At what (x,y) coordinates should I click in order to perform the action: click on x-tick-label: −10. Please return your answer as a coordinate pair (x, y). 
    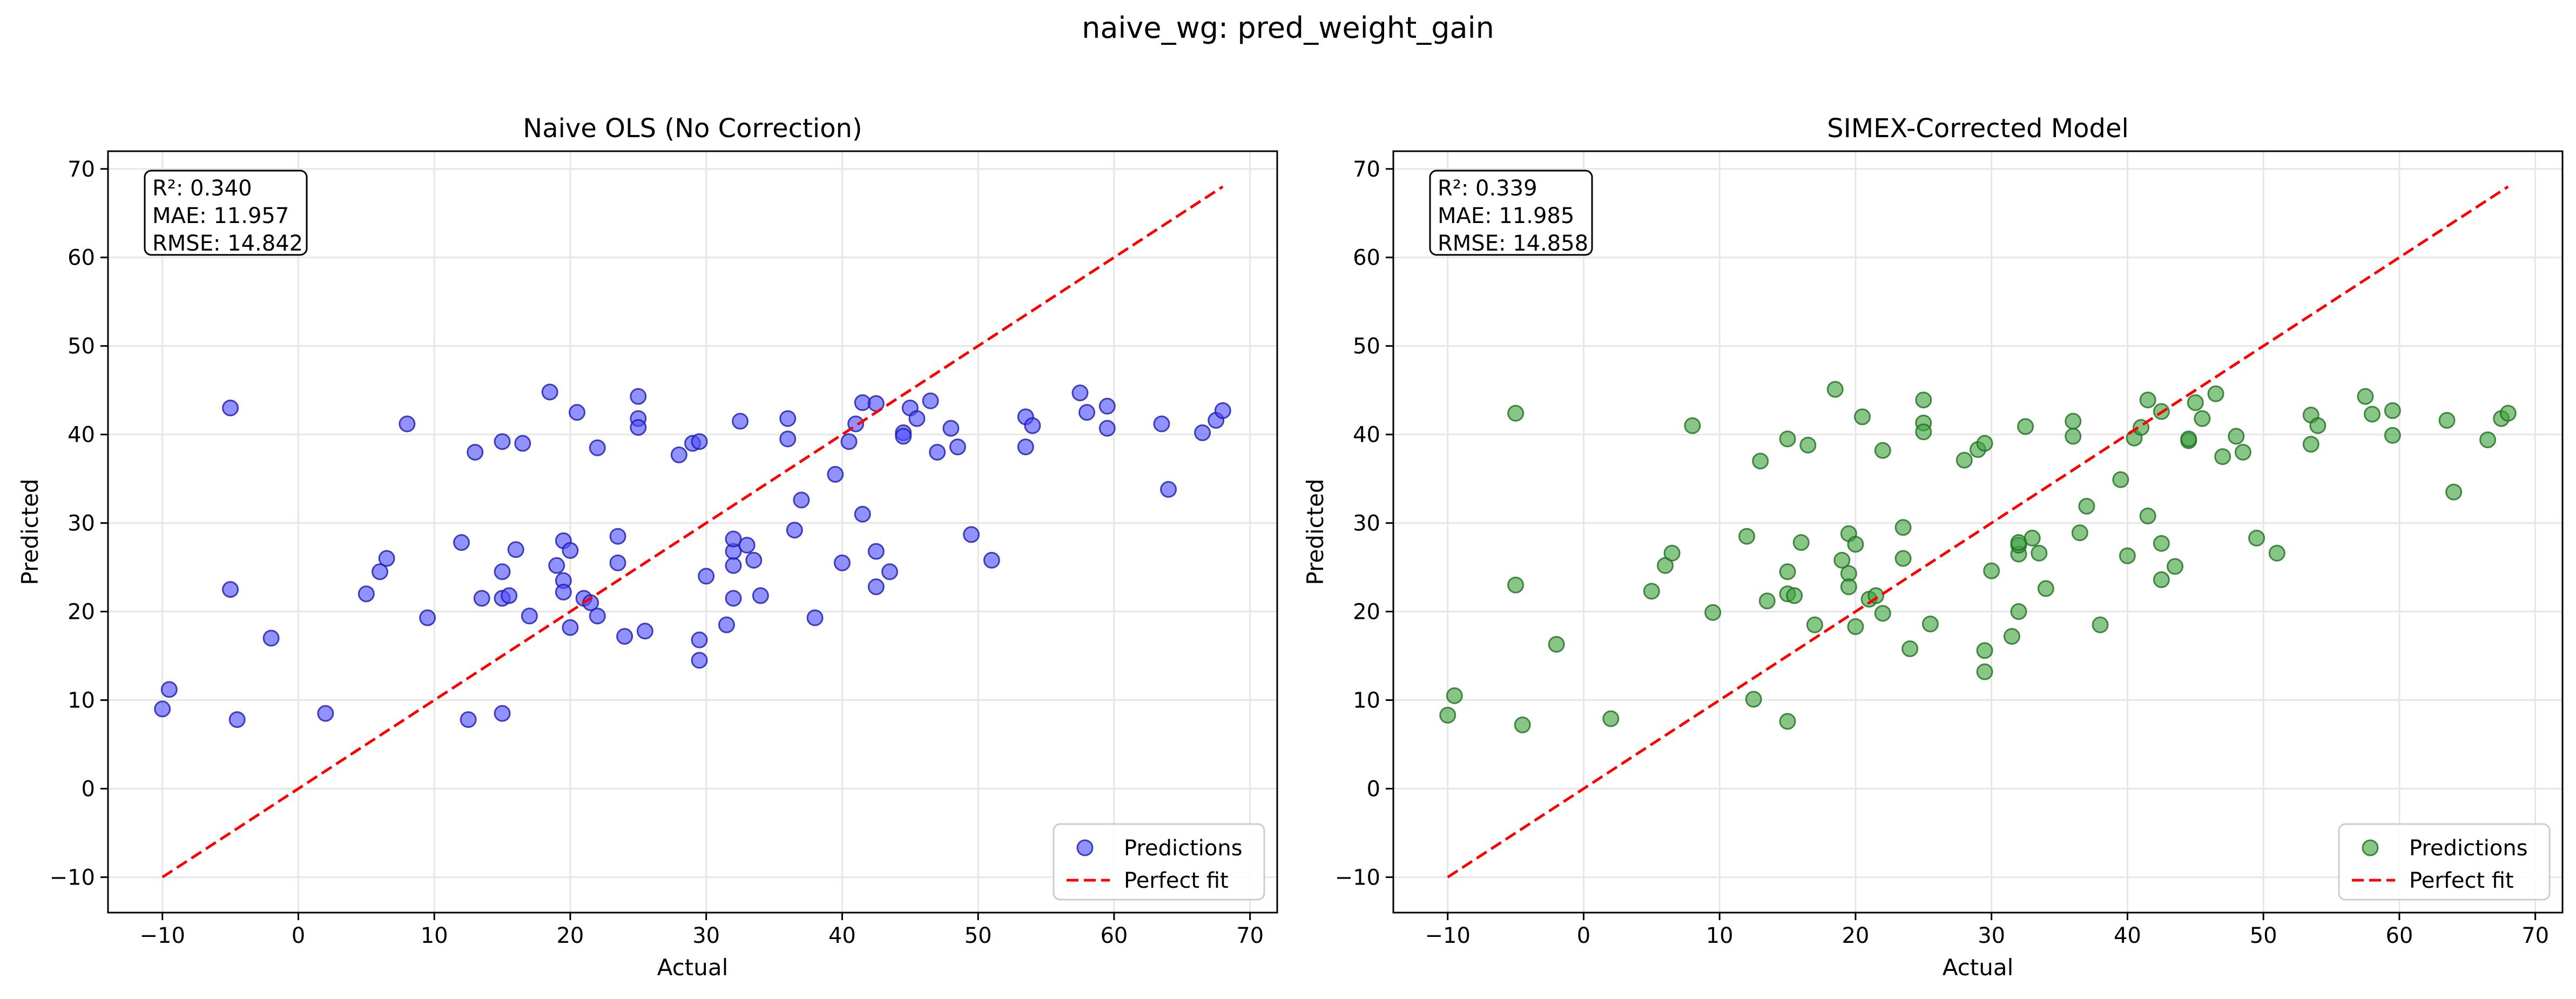
    Looking at the image, I should click on (162, 935).